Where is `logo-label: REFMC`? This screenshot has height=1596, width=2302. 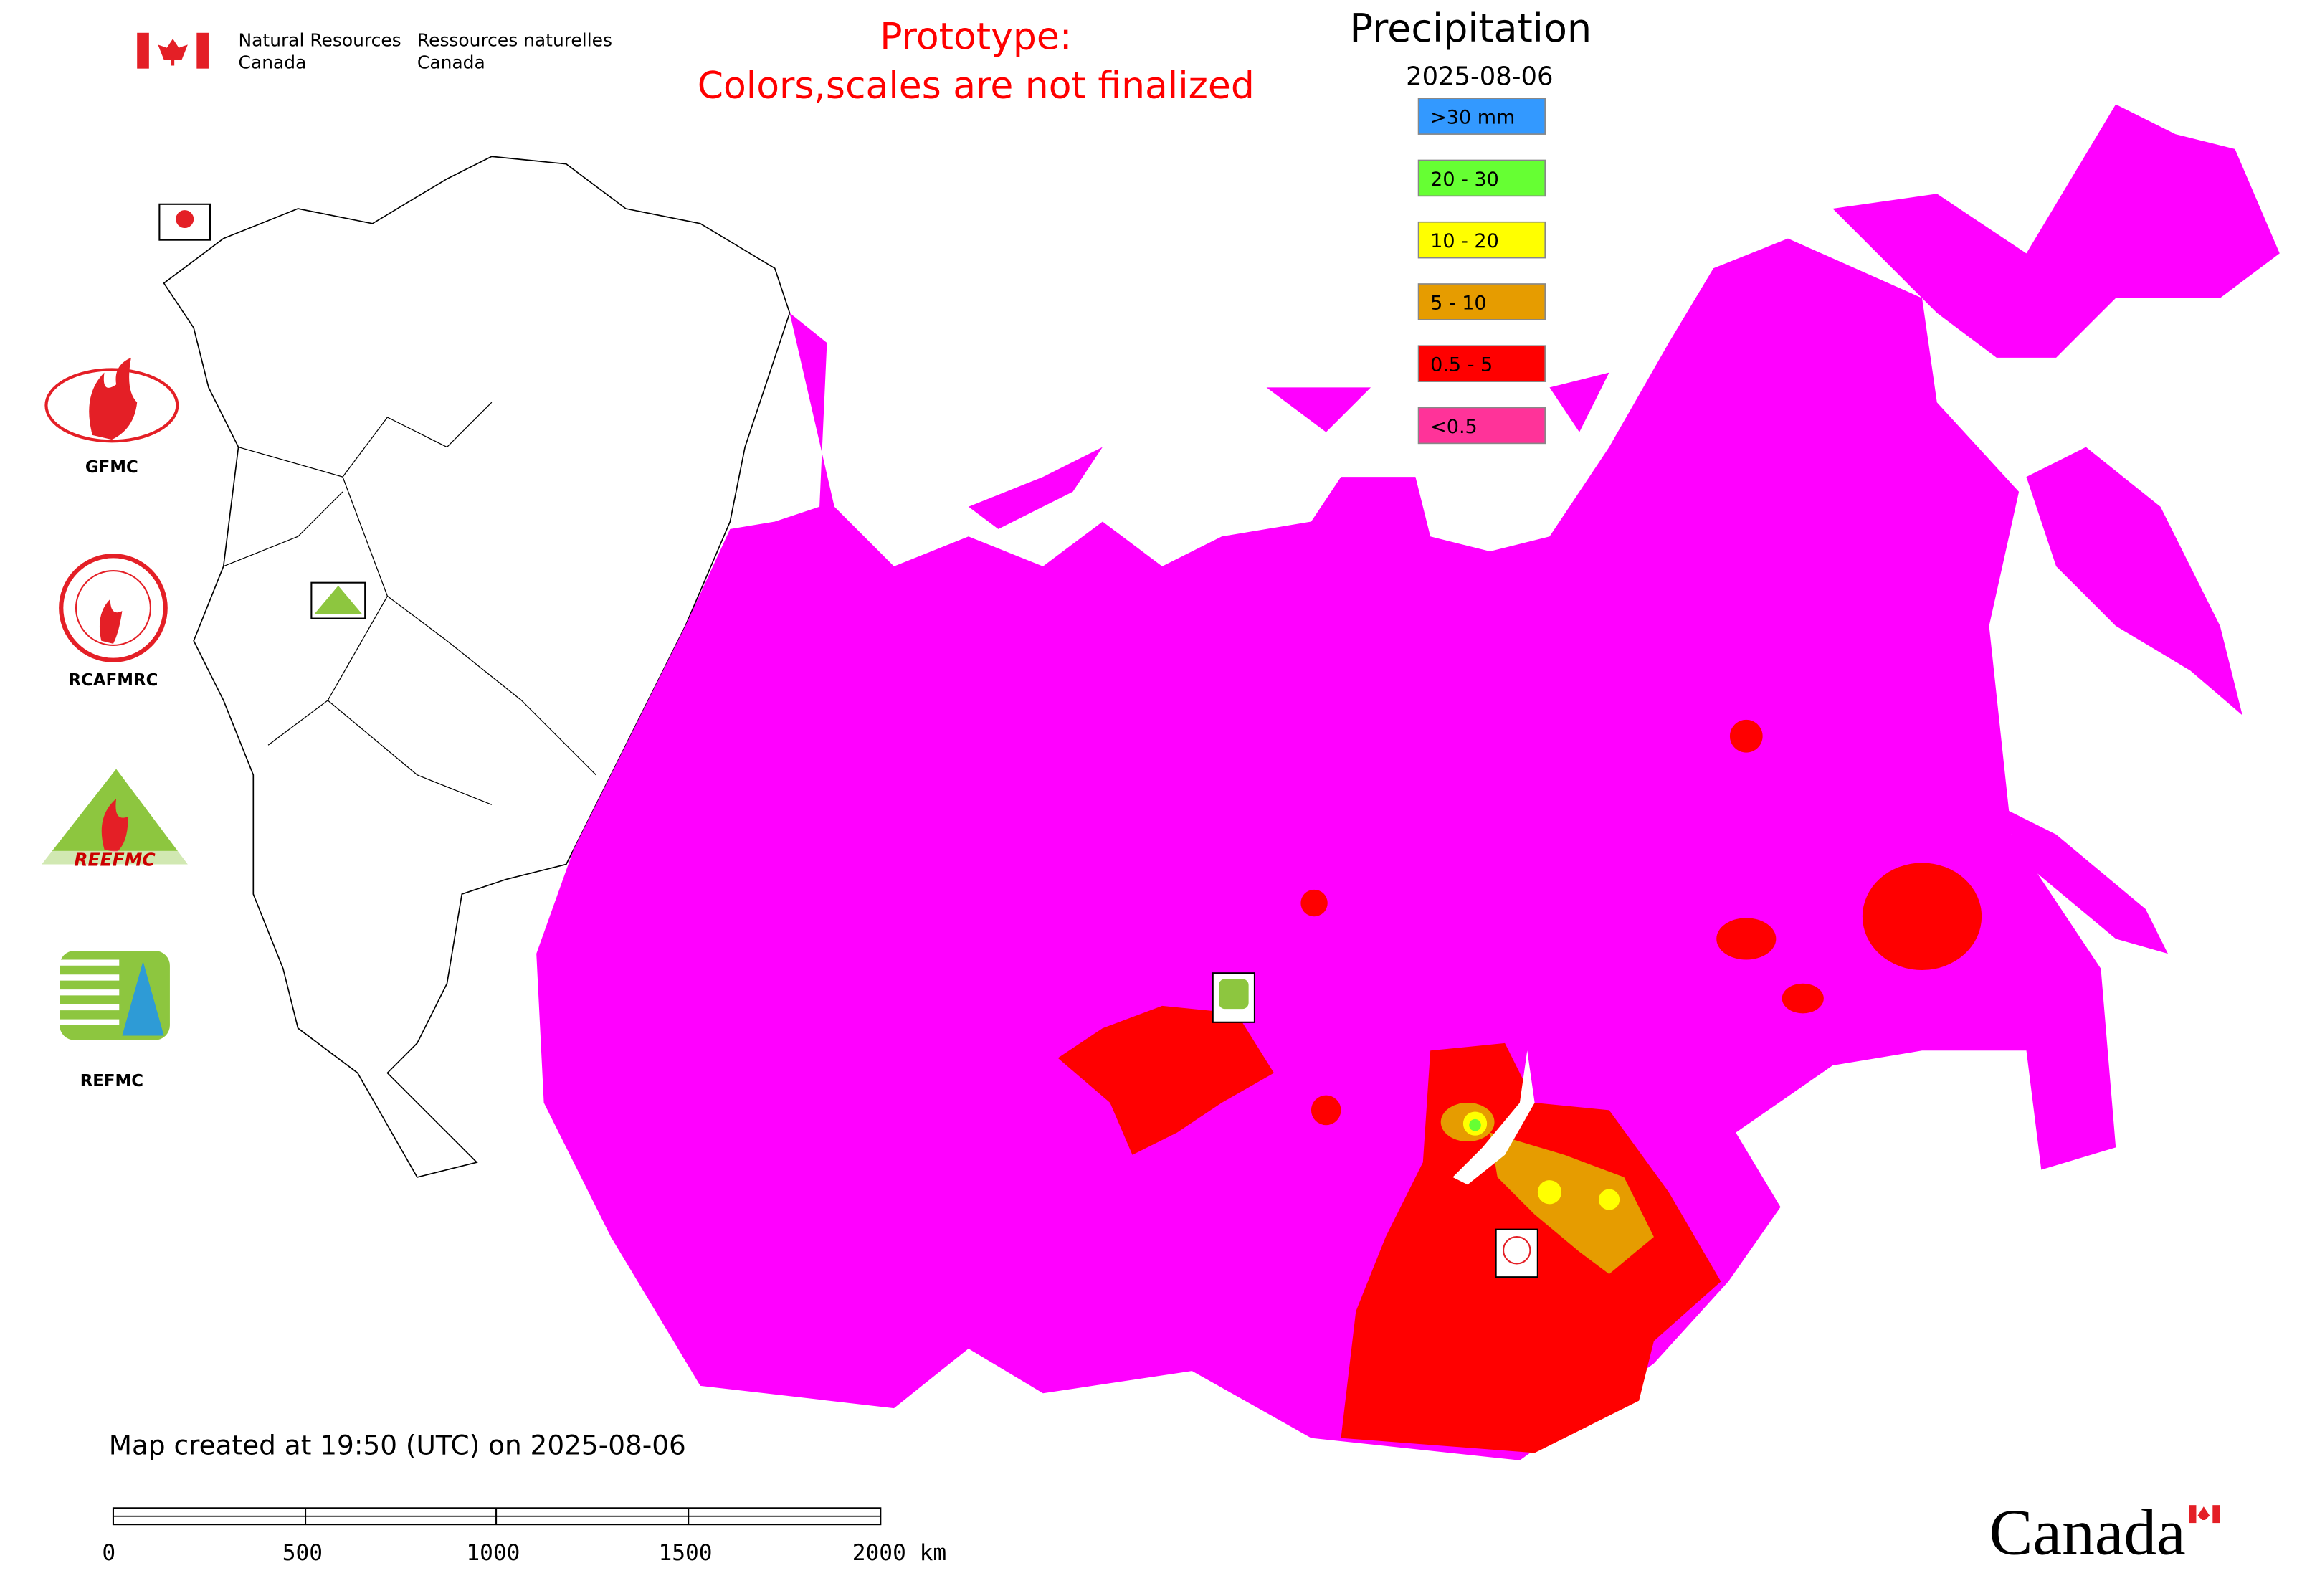 logo-label: REFMC is located at coordinates (112, 1081).